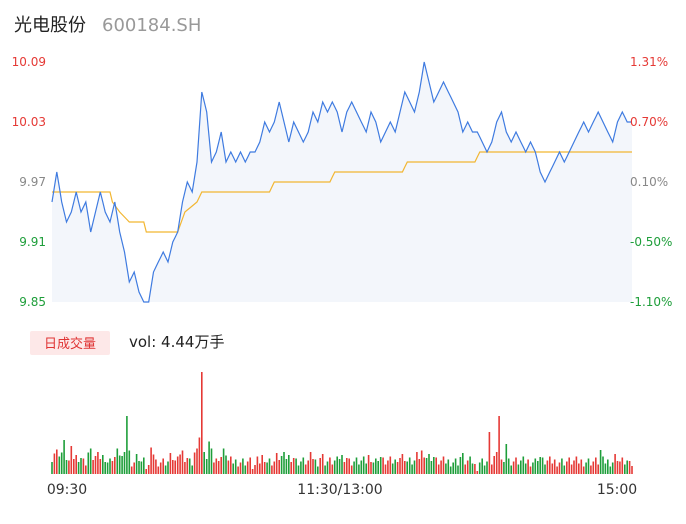 Image resolution: width=686 pixels, height=524 pixels. I want to click on y-tick-left: 10.03, so click(29, 122).